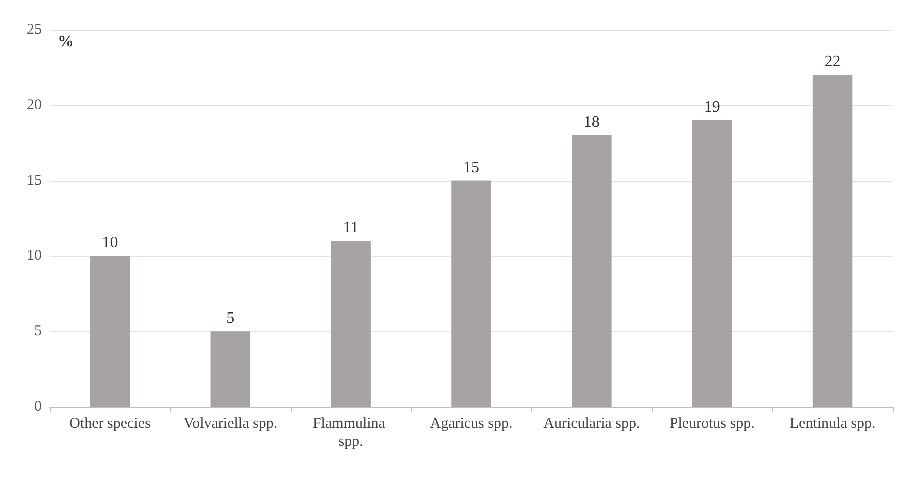 Image resolution: width=913 pixels, height=477 pixels. Describe the element at coordinates (832, 62) in the screenshot. I see `data-label: 22` at that location.